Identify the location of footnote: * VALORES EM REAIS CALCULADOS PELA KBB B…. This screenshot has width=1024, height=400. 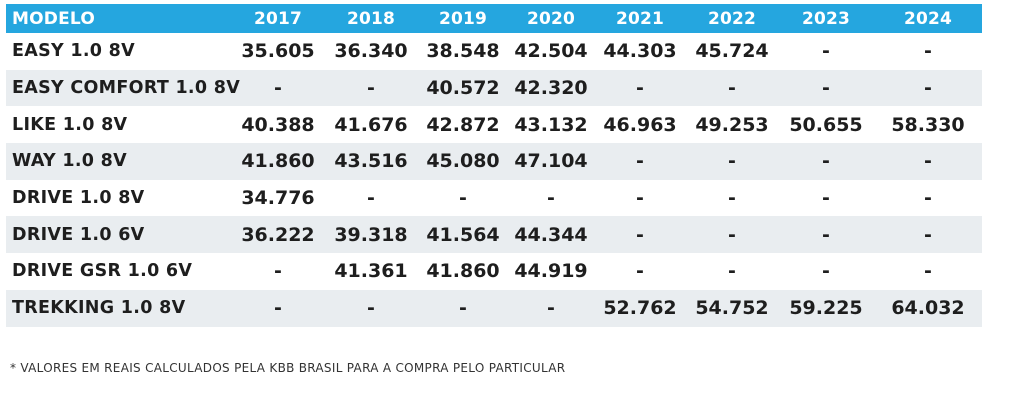
(288, 368).